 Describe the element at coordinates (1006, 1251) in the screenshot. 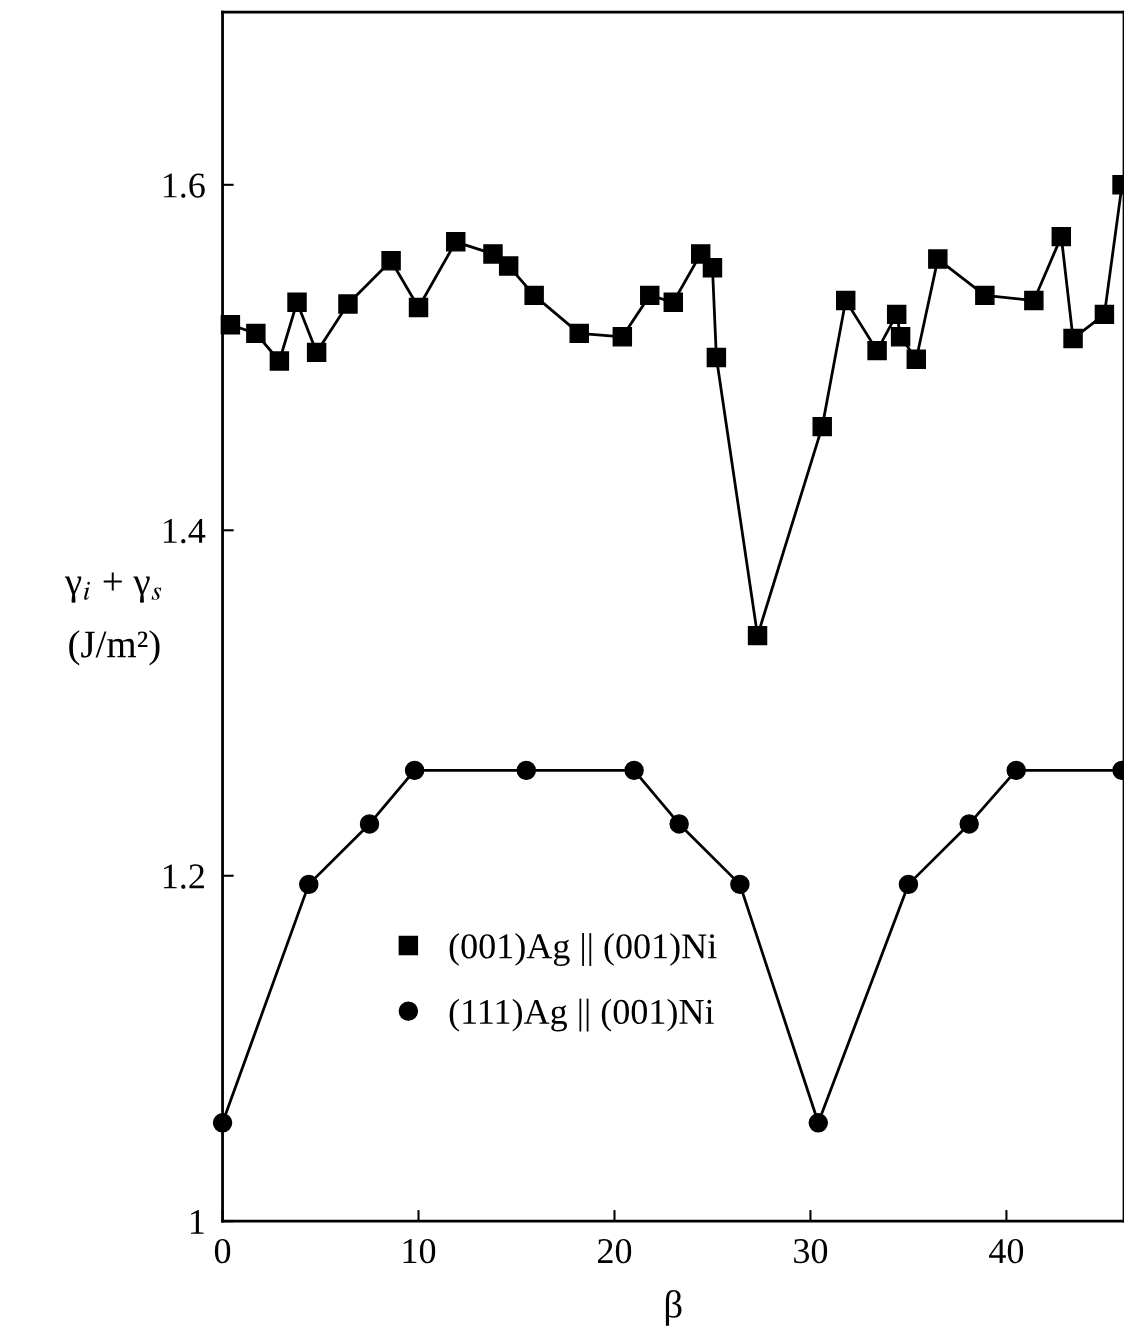

I see `x-tick-label: 40` at that location.